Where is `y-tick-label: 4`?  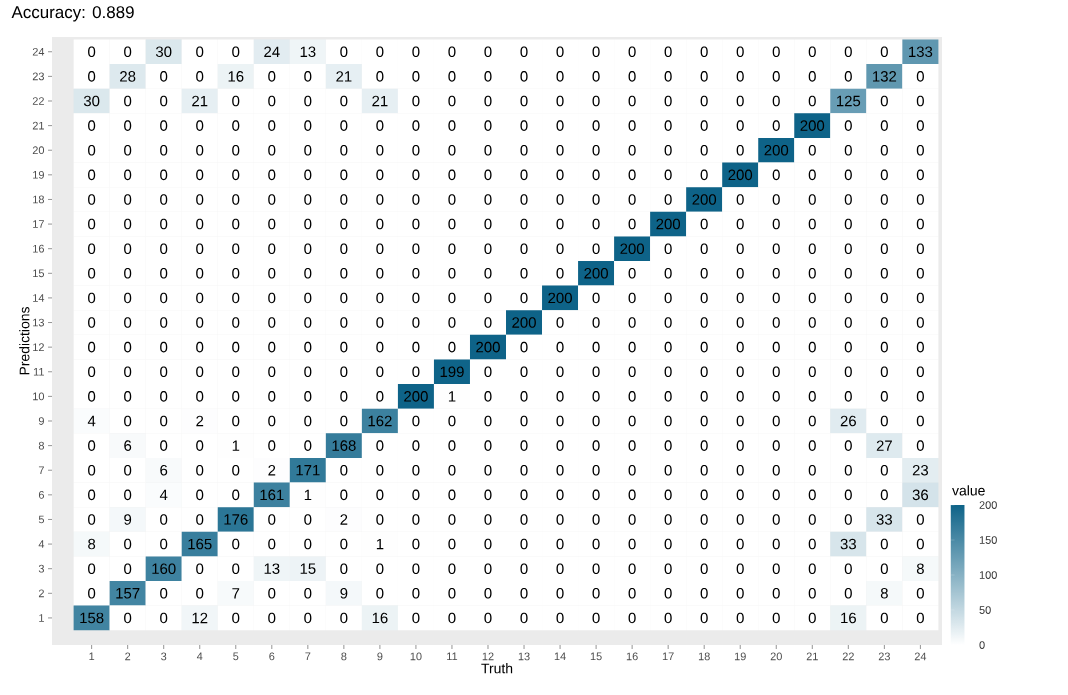
y-tick-label: 4 is located at coordinates (41, 544).